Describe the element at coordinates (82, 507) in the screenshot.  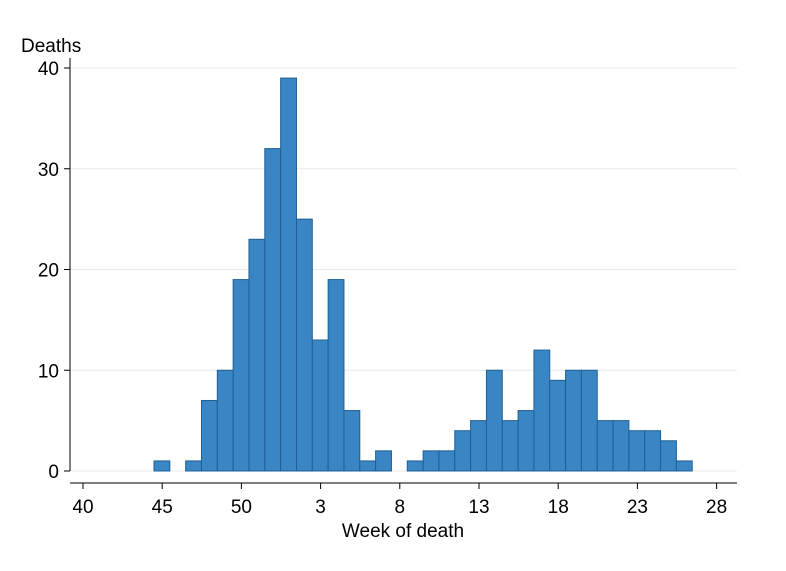
I see `x-tick-label: 40` at that location.